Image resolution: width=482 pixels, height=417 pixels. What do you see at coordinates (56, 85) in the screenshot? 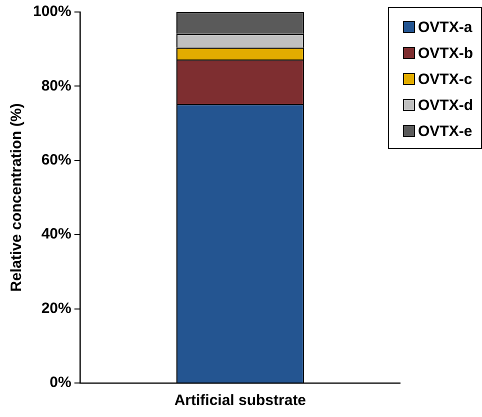
I see `y-tick-label: 80%` at bounding box center [56, 85].